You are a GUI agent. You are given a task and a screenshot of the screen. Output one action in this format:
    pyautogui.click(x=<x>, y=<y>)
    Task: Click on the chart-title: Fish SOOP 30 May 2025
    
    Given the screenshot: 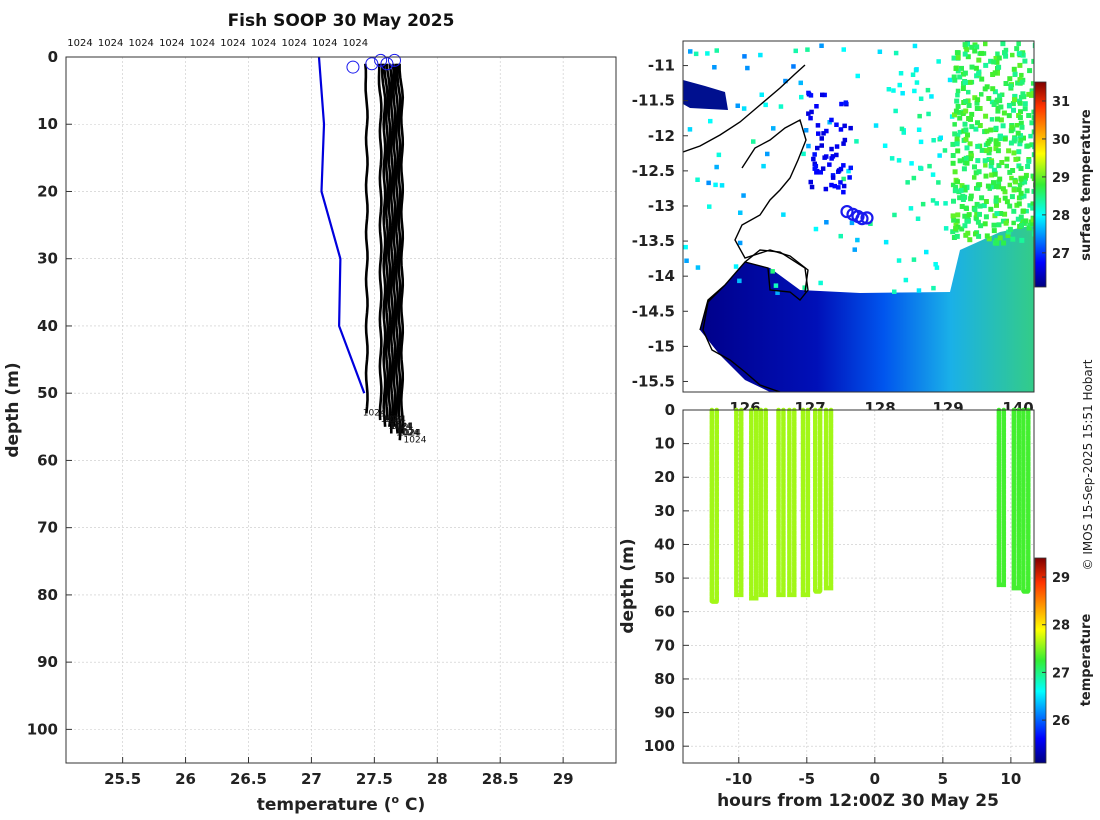 What is the action you would take?
    pyautogui.click(x=341, y=21)
    